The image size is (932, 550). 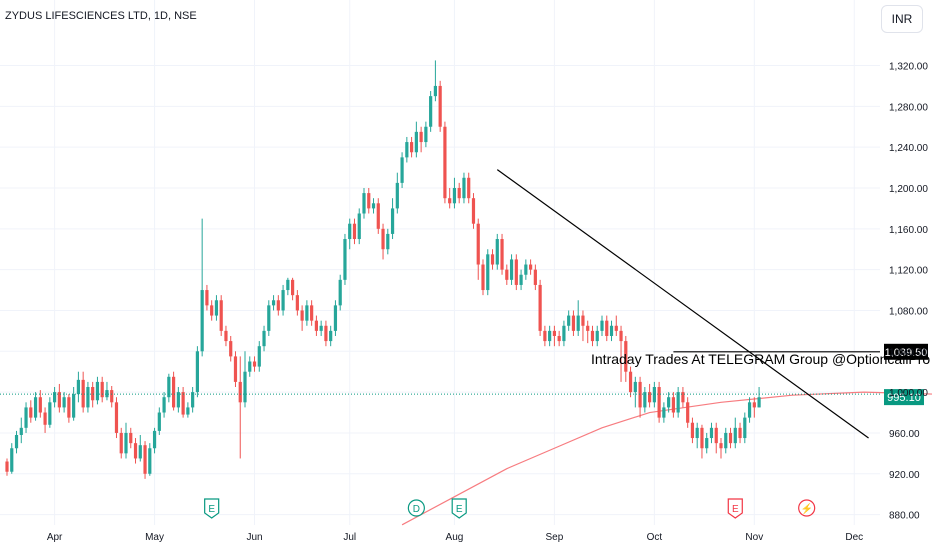 I want to click on currency-button: INR, so click(x=902, y=19).